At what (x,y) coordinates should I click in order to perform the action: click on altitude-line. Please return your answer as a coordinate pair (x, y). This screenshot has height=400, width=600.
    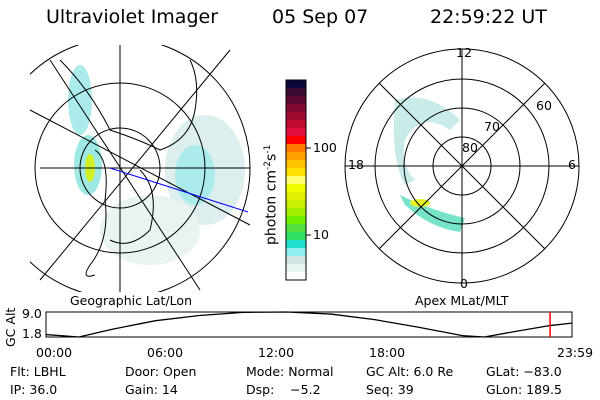
    Looking at the image, I should click on (309, 324).